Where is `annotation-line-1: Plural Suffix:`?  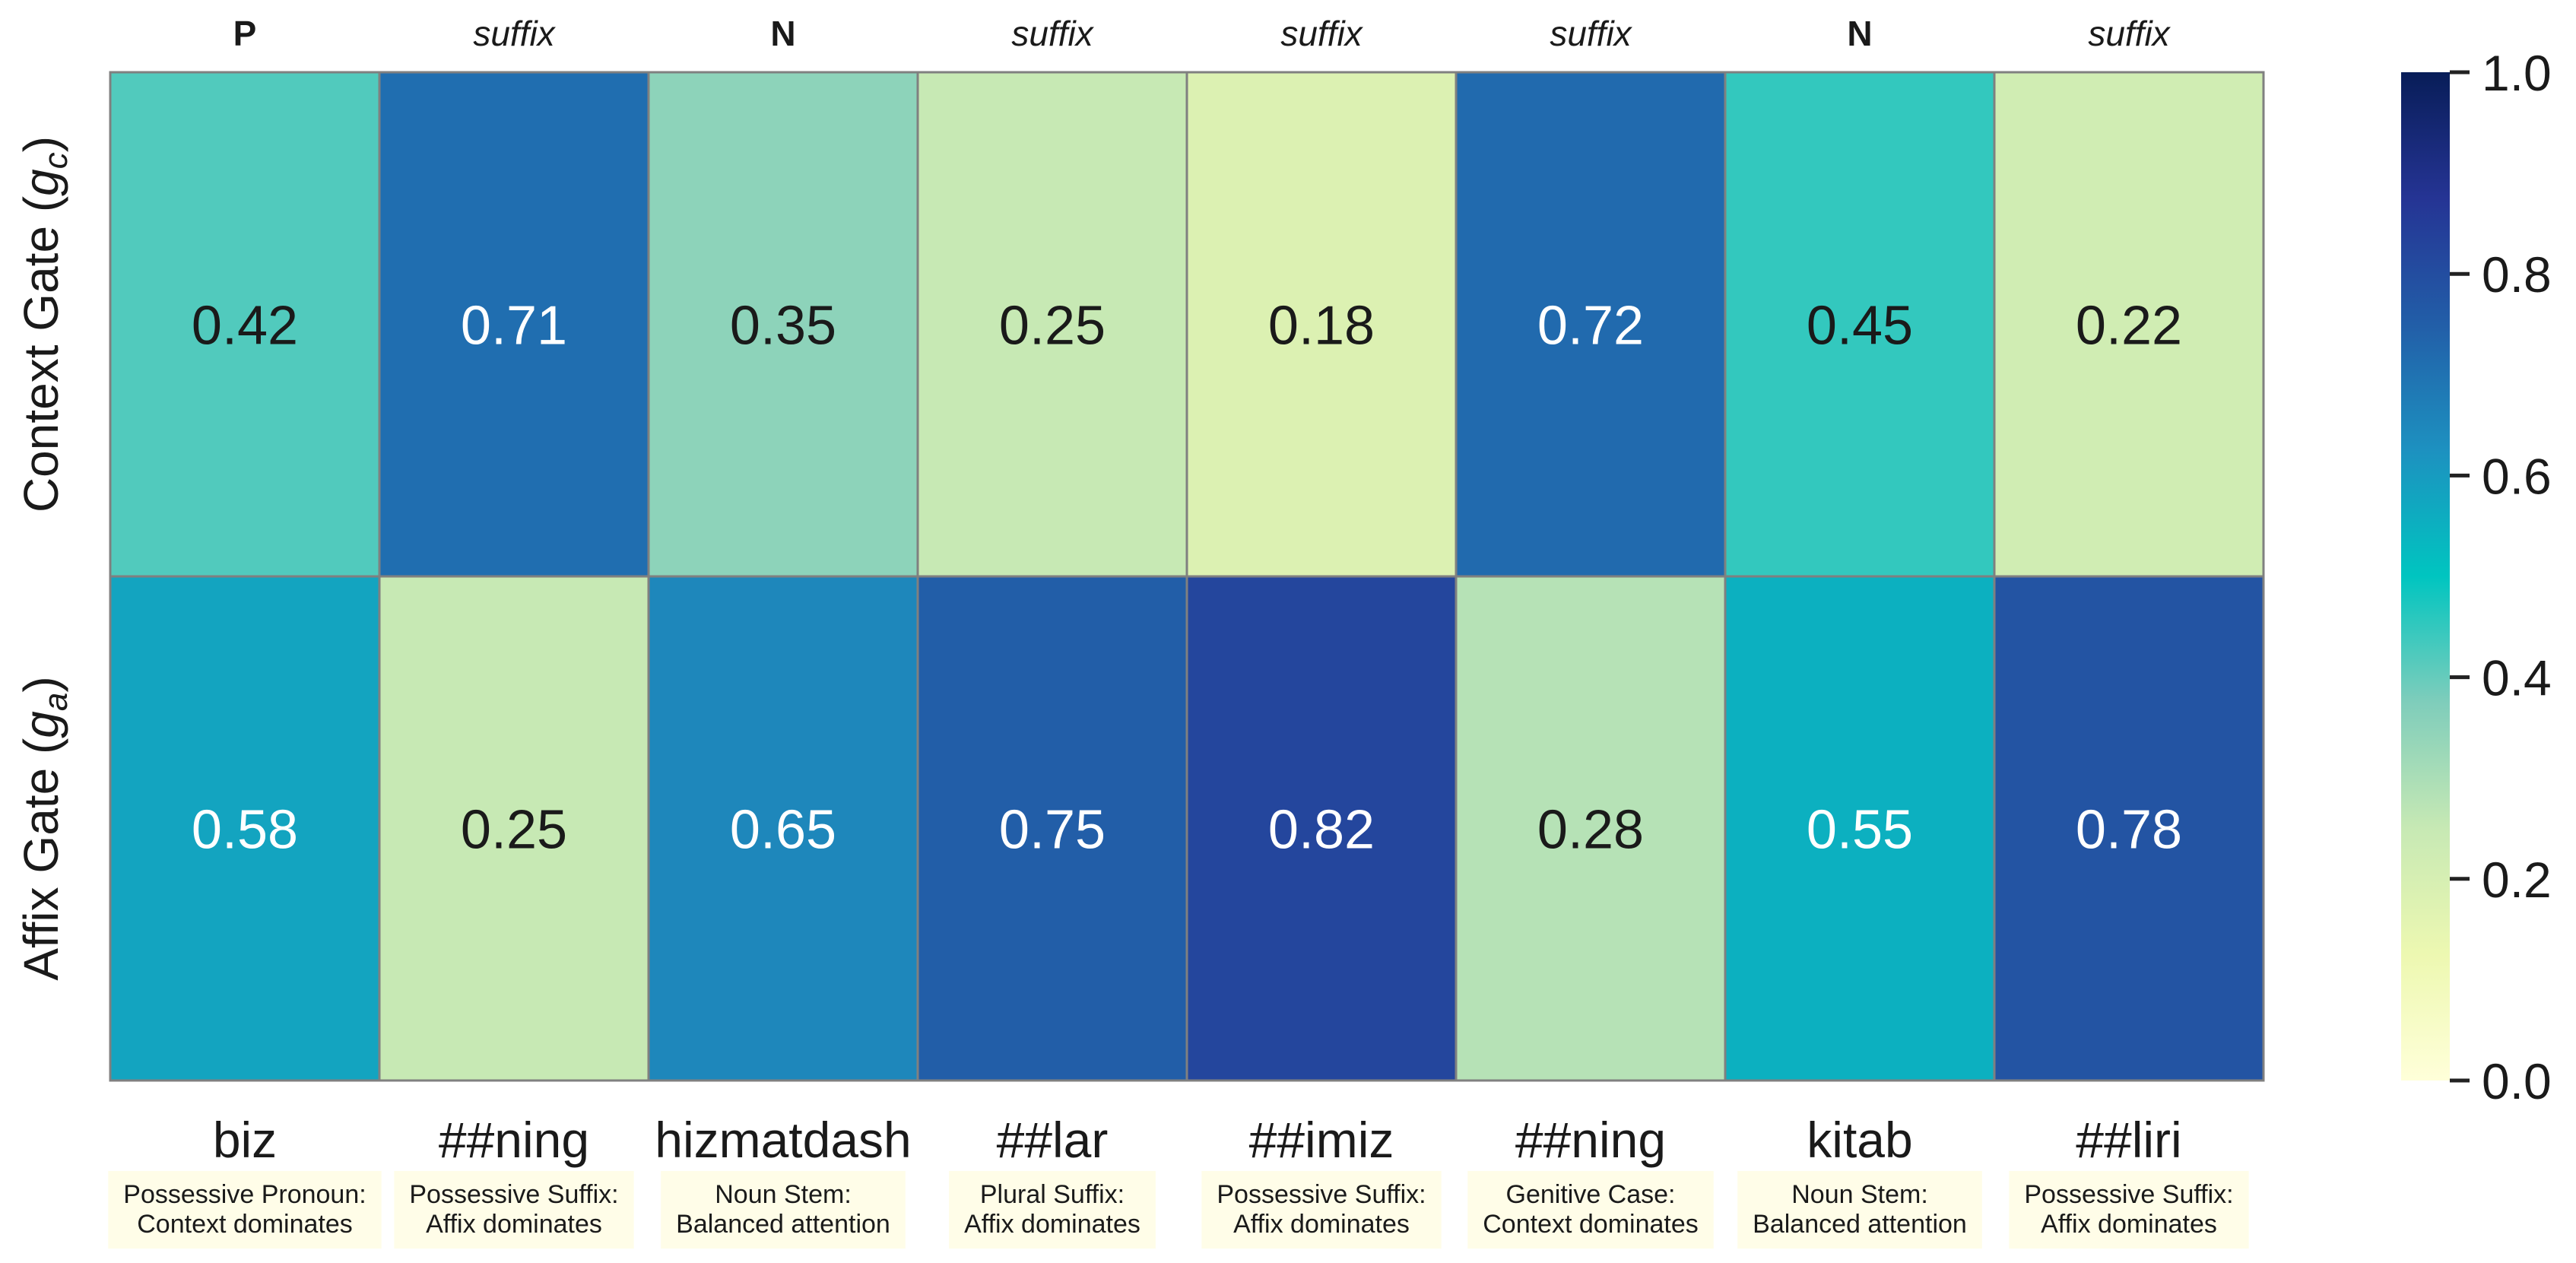
annotation-line-1: Plural Suffix: is located at coordinates (1053, 1194).